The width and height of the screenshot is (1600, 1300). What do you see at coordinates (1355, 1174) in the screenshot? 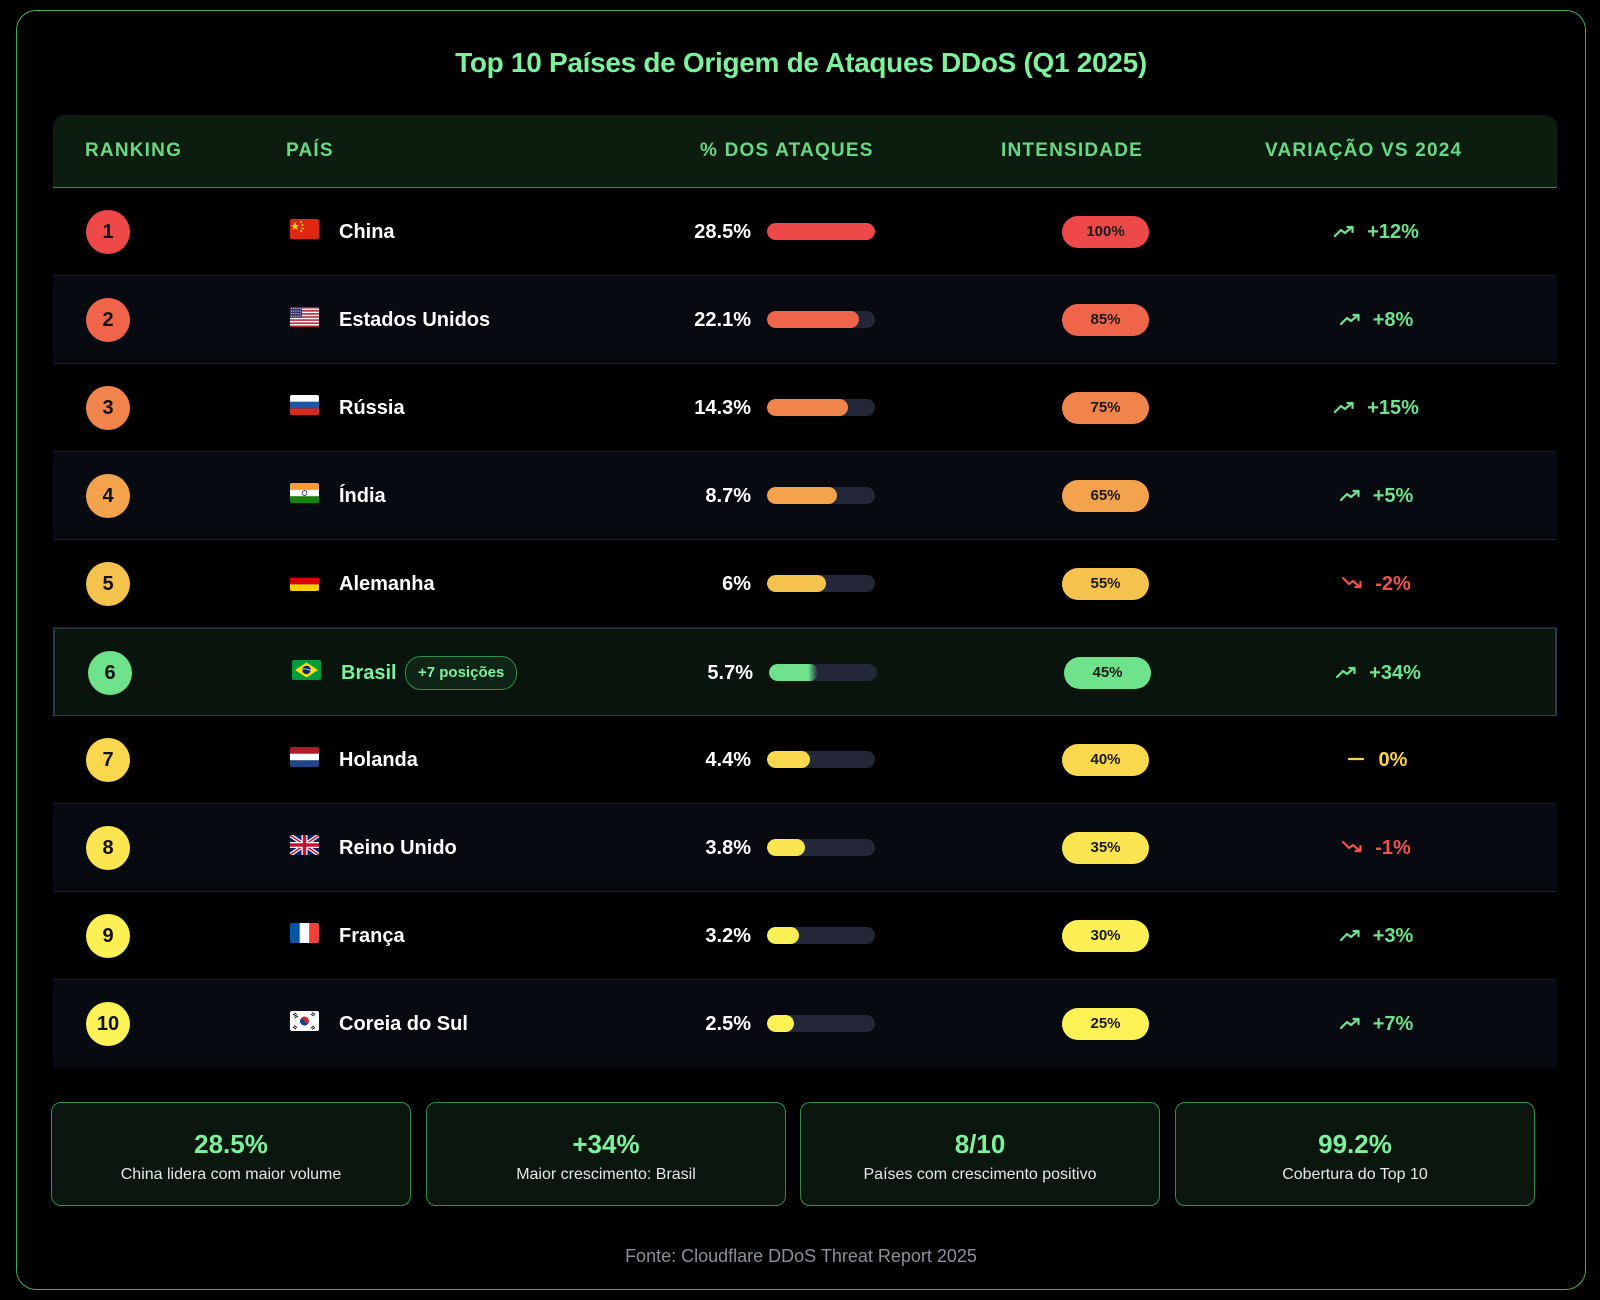
I see `card-label: Cobertura do Top 10` at bounding box center [1355, 1174].